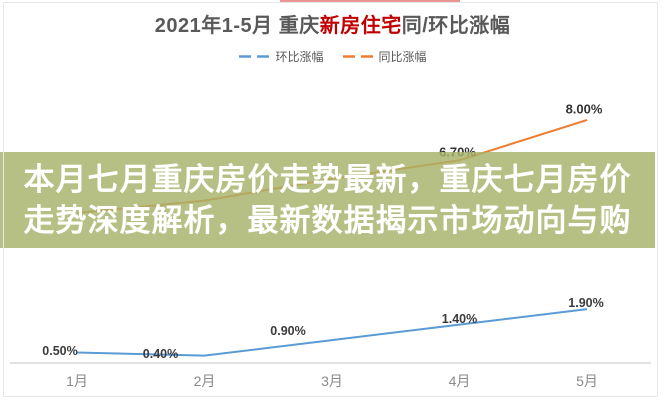 Image resolution: width=665 pixels, height=400 pixels. I want to click on data-label-环比涨幅-2月: 0.40%, so click(160, 353).